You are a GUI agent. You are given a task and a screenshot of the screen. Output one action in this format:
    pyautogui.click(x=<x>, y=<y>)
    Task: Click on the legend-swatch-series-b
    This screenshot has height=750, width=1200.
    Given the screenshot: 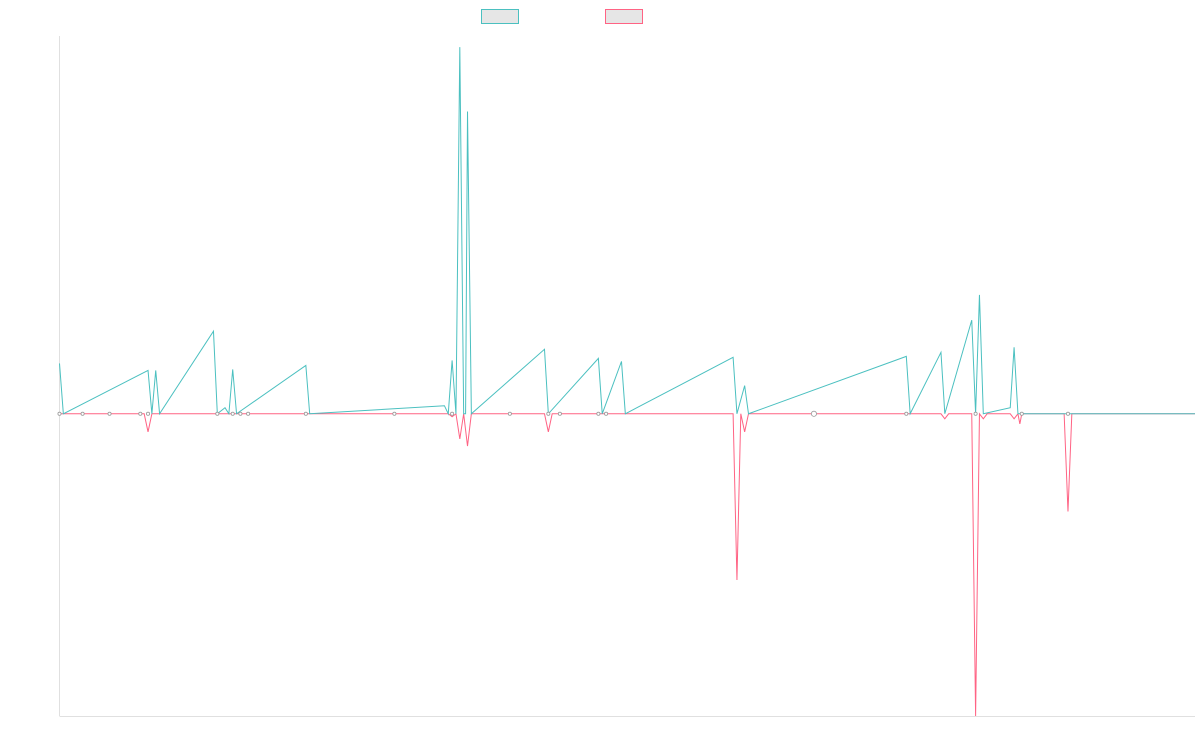 What is the action you would take?
    pyautogui.click(x=624, y=16)
    